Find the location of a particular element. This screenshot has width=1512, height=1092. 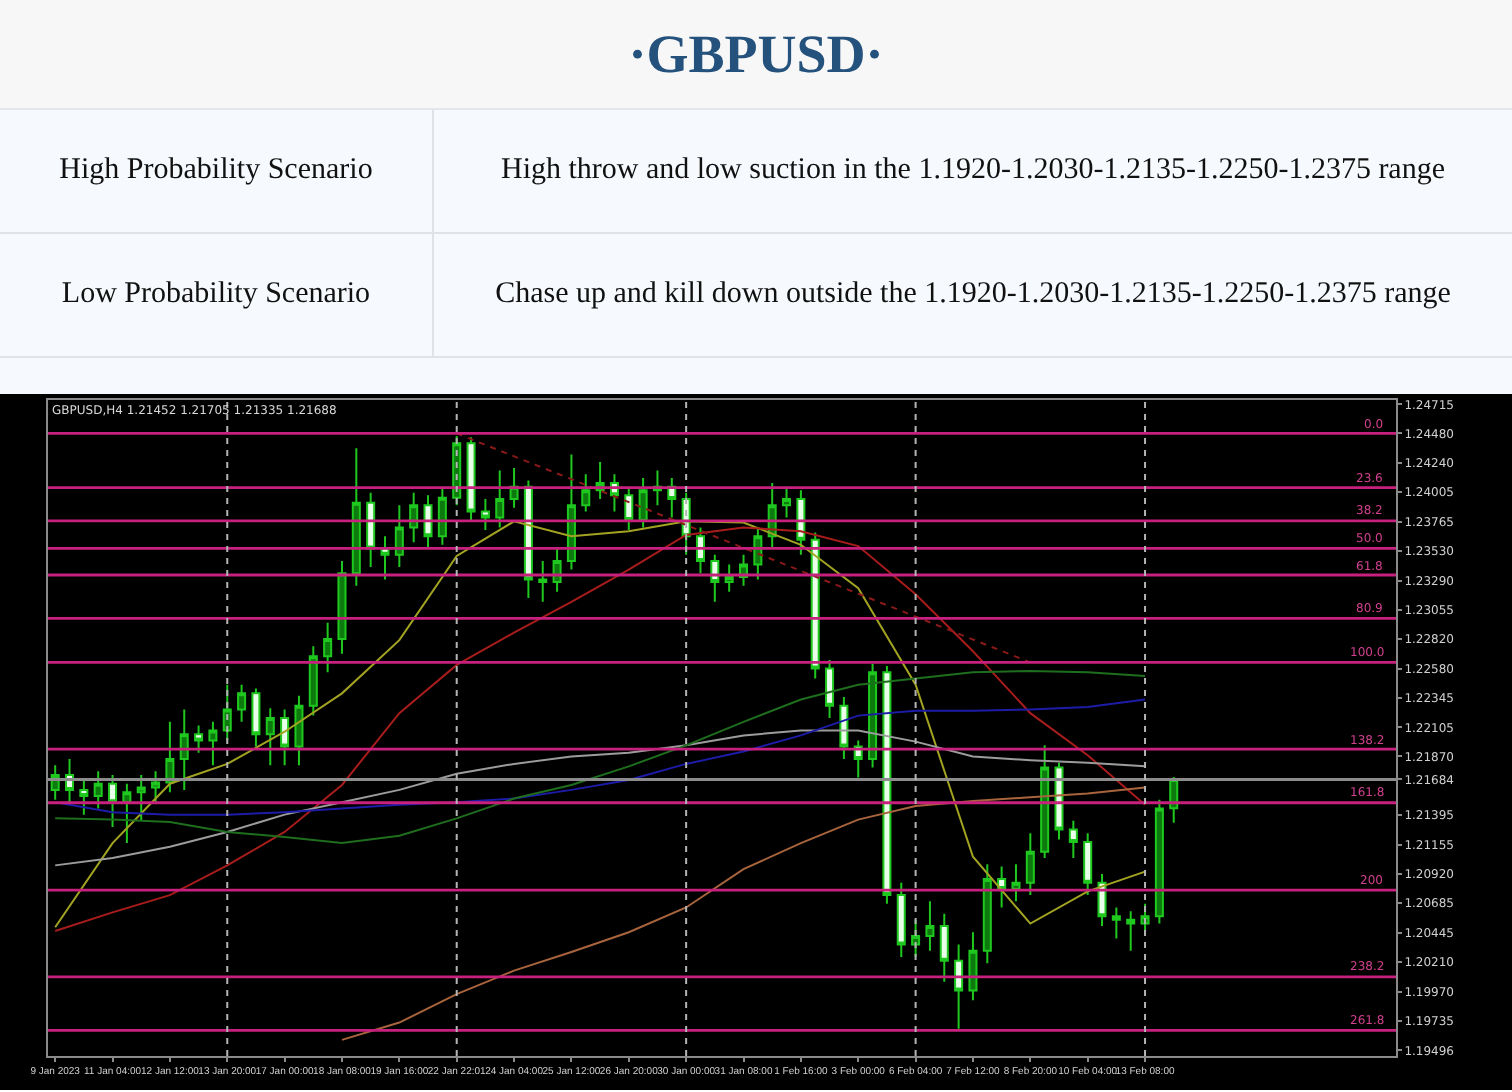

text: Chase up and kill down outside the 1.1920-1.2030-1.2135-1.2250-1.2375 range is located at coordinates (972, 295).